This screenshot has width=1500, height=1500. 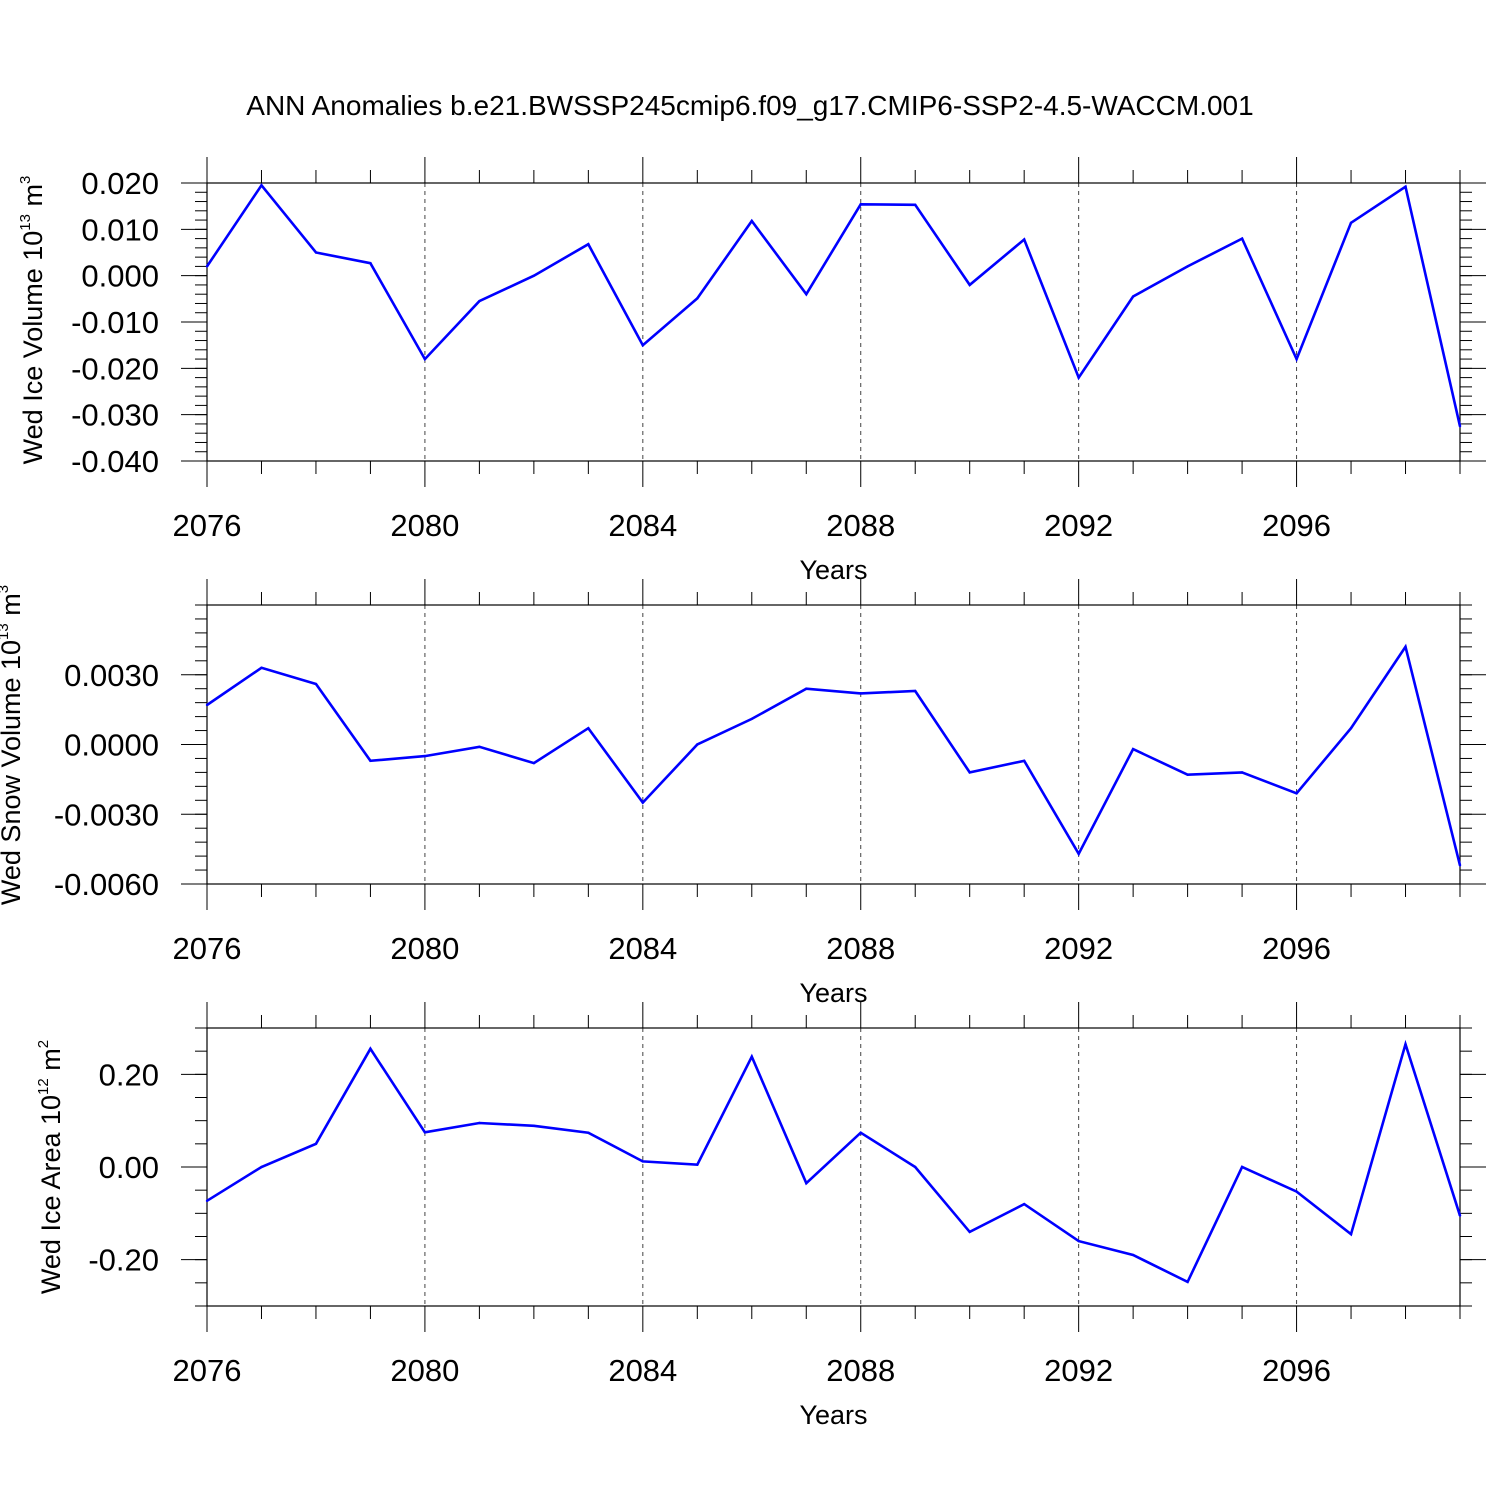 What do you see at coordinates (129, 1167) in the screenshot?
I see `y-tick-label: 0.00` at bounding box center [129, 1167].